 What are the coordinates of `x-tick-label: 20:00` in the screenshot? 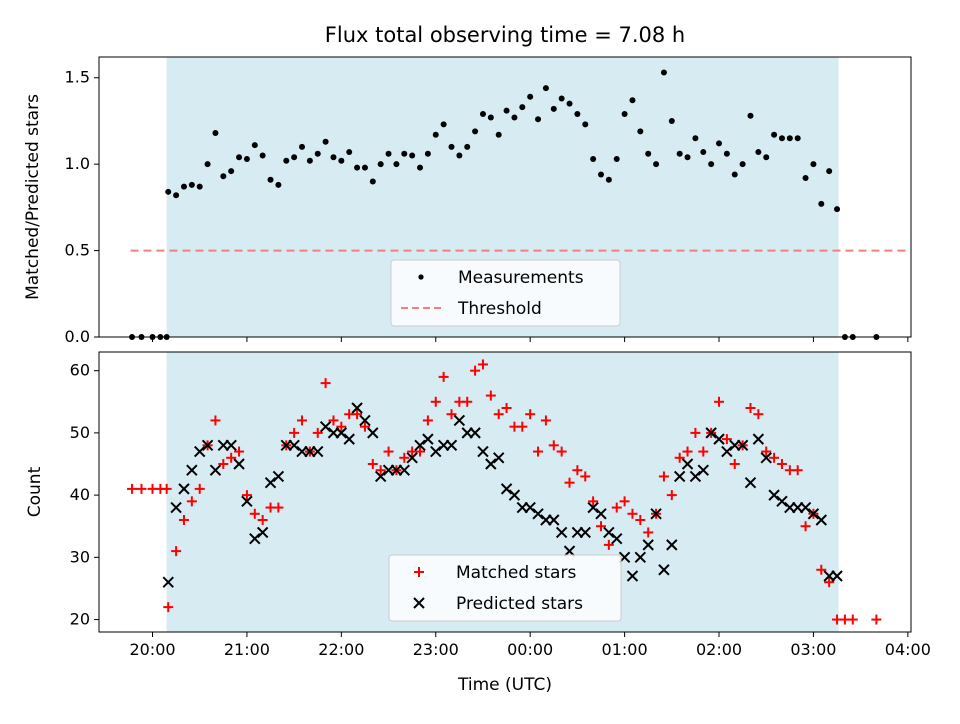 It's located at (152, 649).